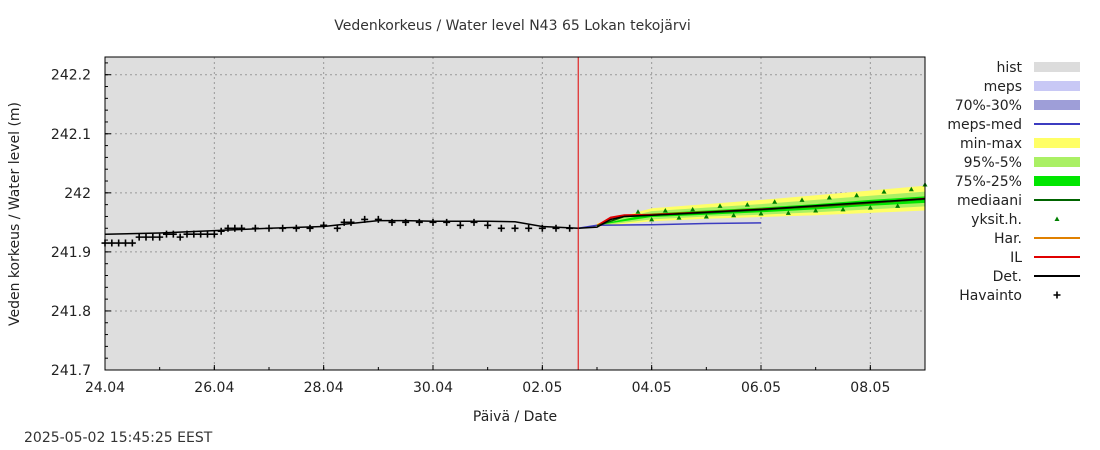  Describe the element at coordinates (988, 182) in the screenshot. I see `legend-label: 75%-25%` at that location.